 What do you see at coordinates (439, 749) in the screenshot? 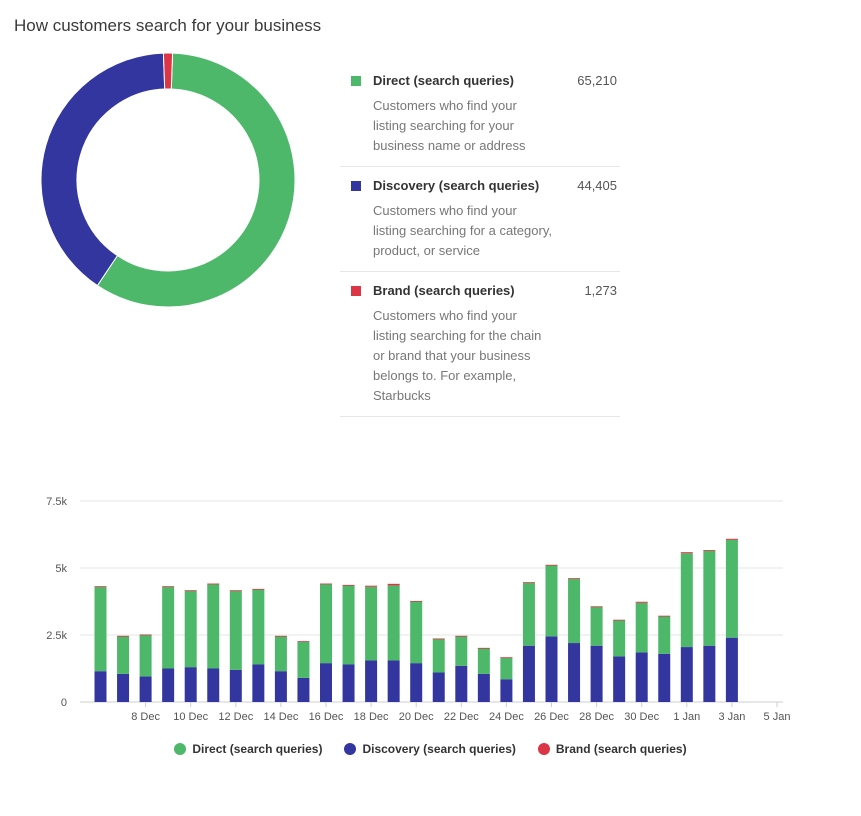
I see `chart-legend-discovery-label: Discovery (search queries)` at bounding box center [439, 749].